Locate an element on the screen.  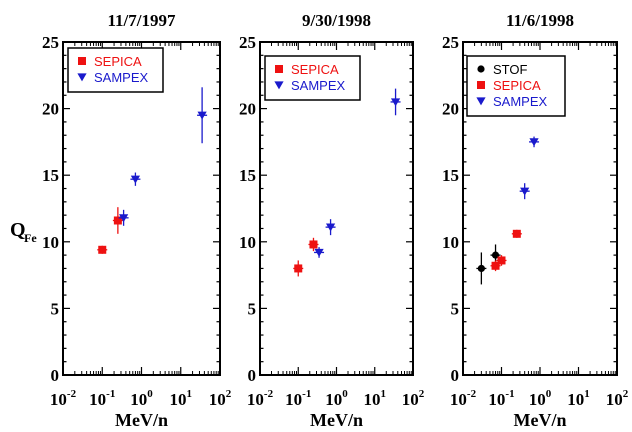
chart-title: 11/7/1997 is located at coordinates (141, 20).